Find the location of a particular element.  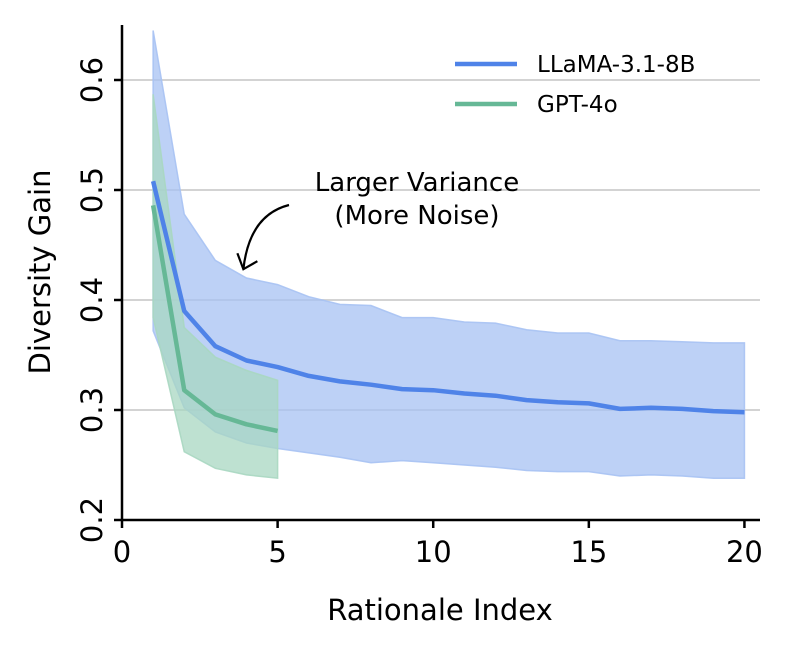

annotation-arrow is located at coordinates (266, 236).